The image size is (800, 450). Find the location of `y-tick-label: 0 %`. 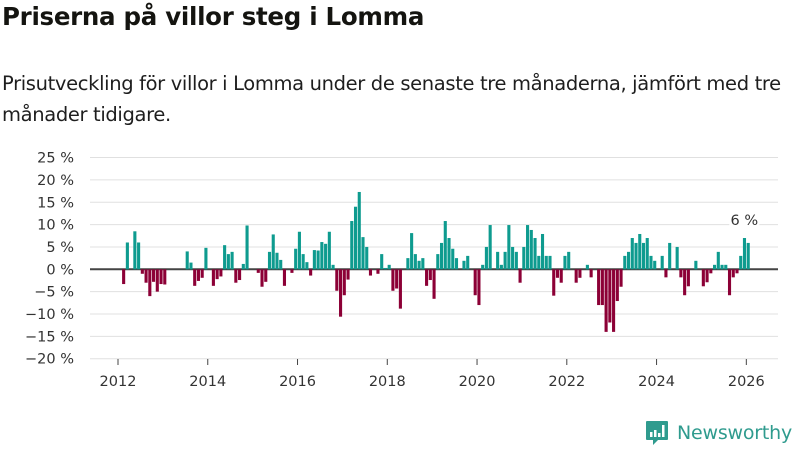

y-tick-label: 0 % is located at coordinates (60, 270).